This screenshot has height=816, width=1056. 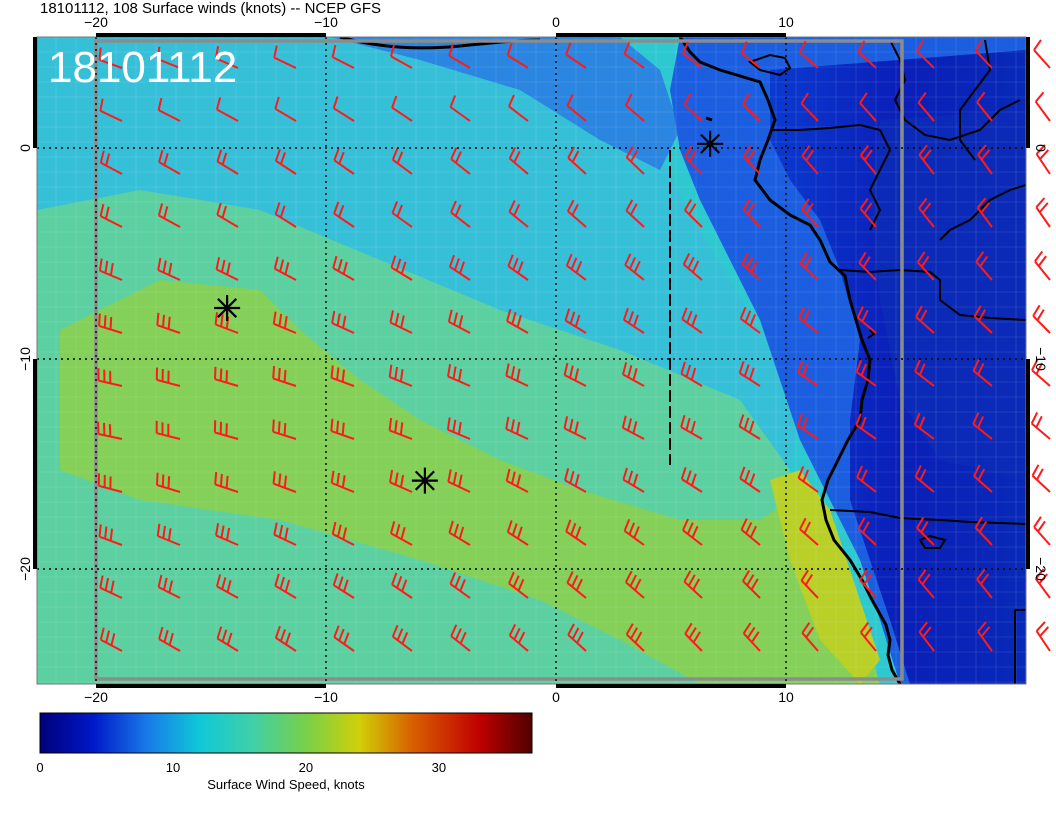 I want to click on lat-axis-right: 0 −10 −20, so click(x=1041, y=362).